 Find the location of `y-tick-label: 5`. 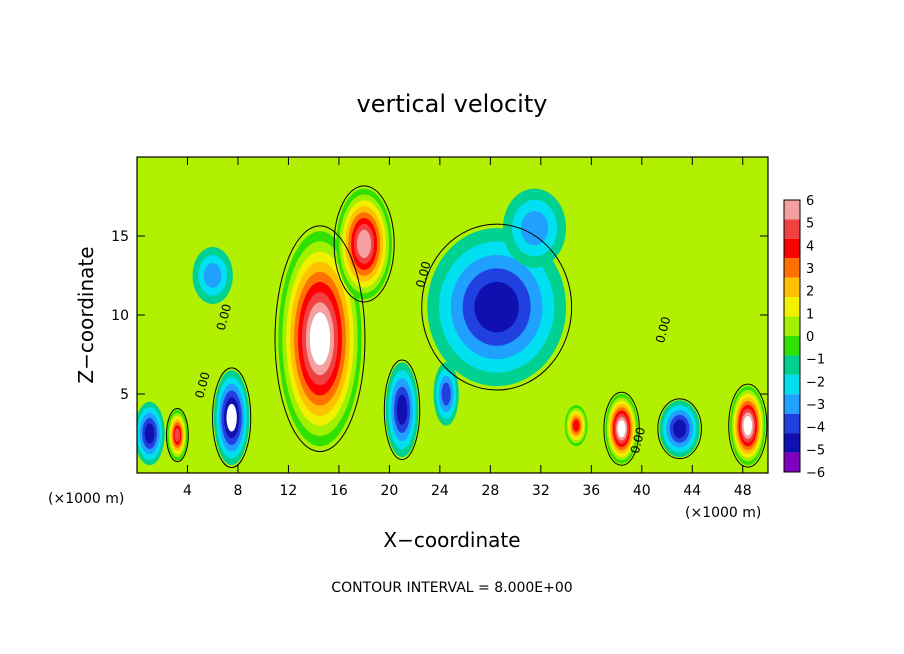

y-tick-label: 5 is located at coordinates (124, 395).